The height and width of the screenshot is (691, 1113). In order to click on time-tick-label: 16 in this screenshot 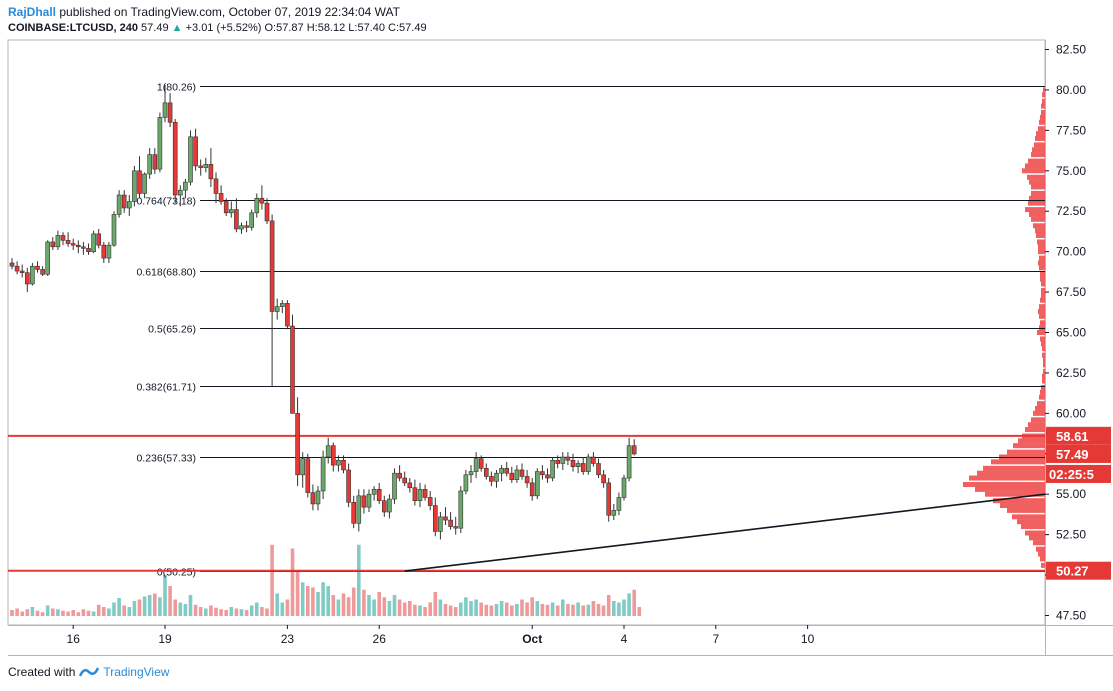, I will do `click(74, 639)`.